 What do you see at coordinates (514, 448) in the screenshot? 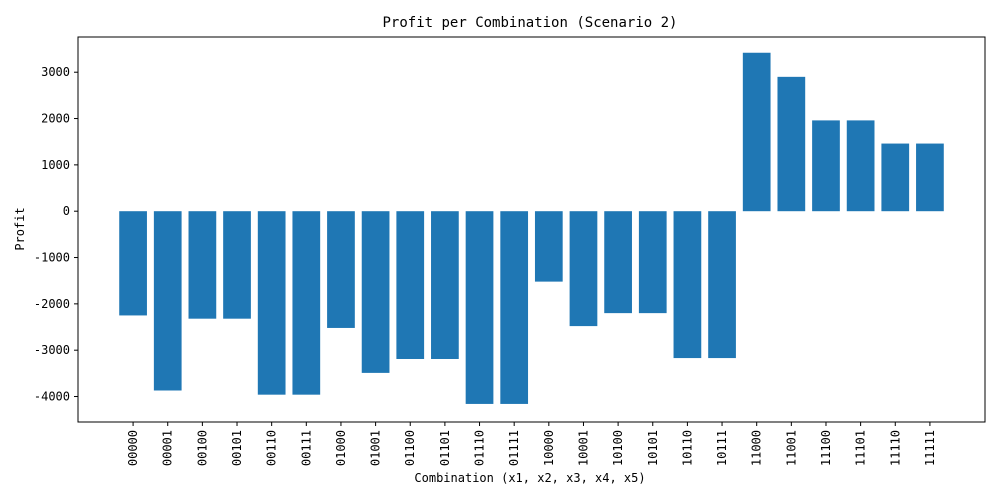
I see `x-tick-label: 01111` at bounding box center [514, 448].